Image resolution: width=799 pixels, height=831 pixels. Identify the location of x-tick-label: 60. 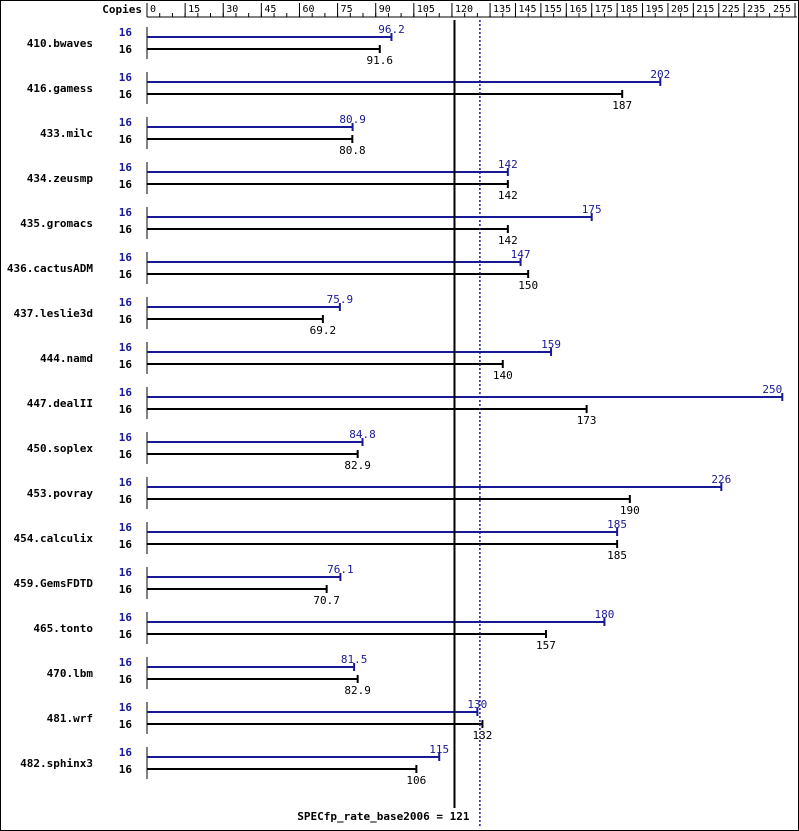
(308, 9).